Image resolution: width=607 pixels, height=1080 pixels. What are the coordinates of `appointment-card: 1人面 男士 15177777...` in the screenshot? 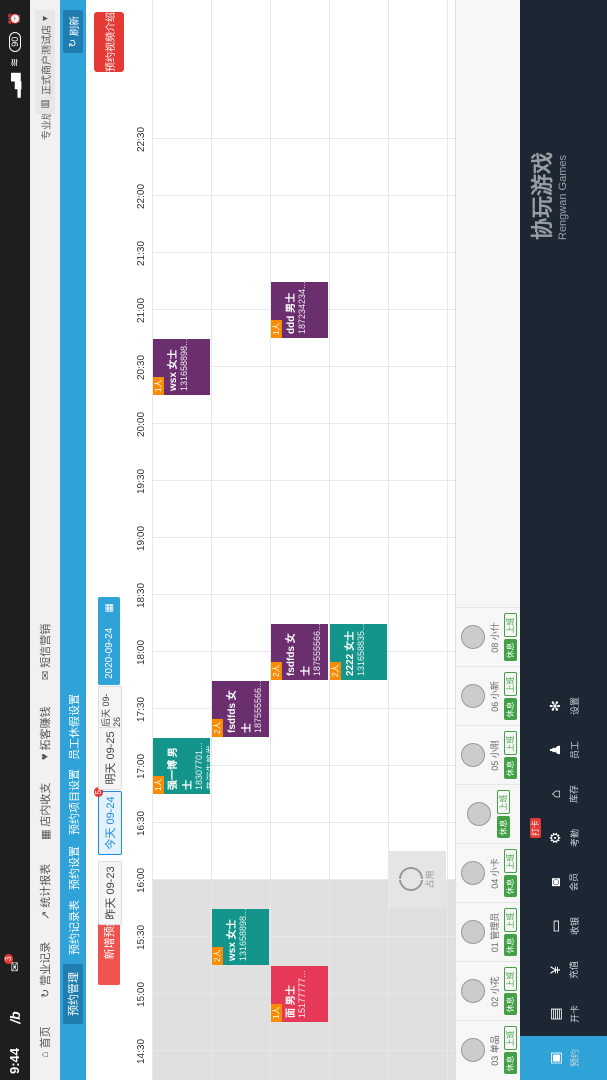 It's located at (299, 994).